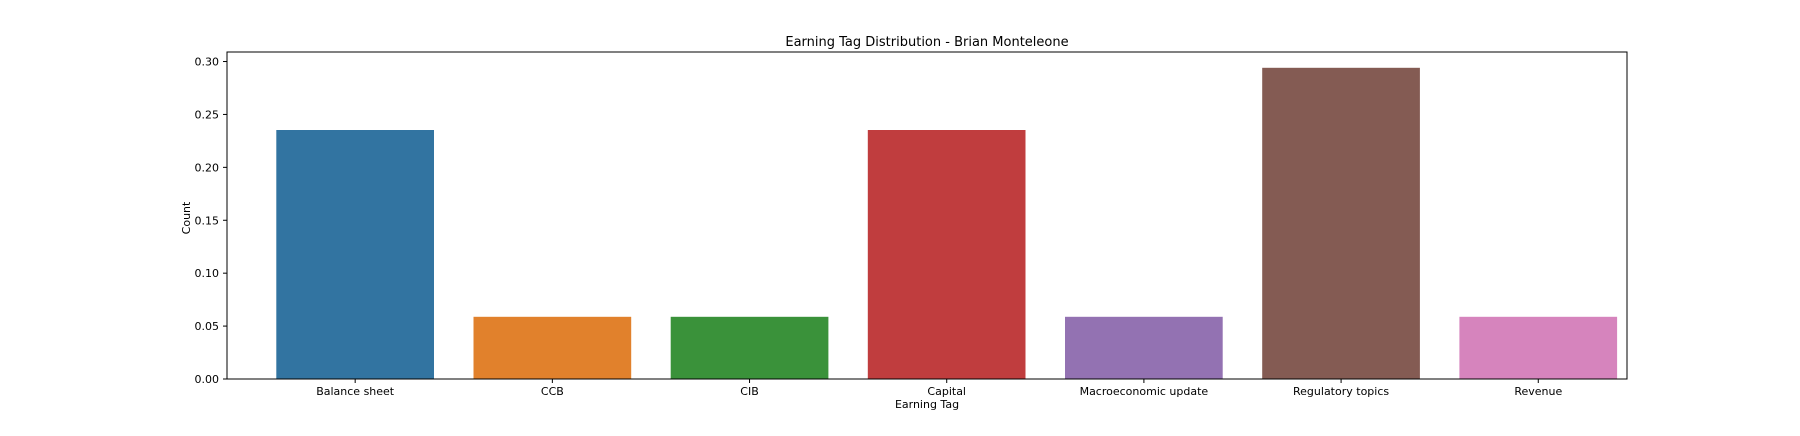 Image resolution: width=1800 pixels, height=436 pixels. What do you see at coordinates (1341, 223) in the screenshot?
I see `bar-regulatory-topics` at bounding box center [1341, 223].